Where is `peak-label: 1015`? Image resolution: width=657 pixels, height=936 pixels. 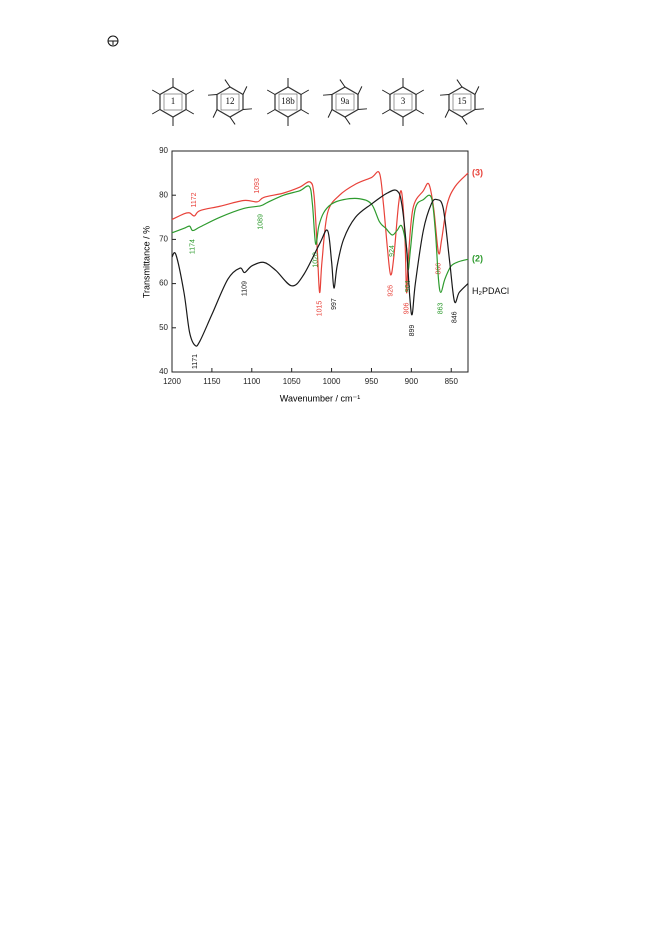 peak-label: 1015 is located at coordinates (319, 309).